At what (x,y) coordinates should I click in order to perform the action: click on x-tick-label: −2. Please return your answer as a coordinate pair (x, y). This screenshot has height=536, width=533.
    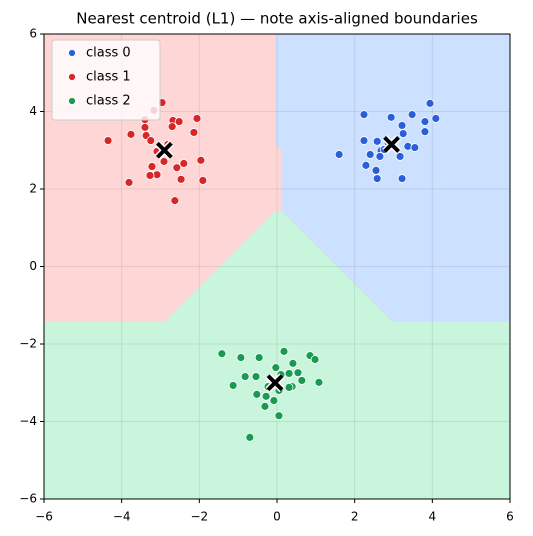
    Looking at the image, I should click on (199, 517).